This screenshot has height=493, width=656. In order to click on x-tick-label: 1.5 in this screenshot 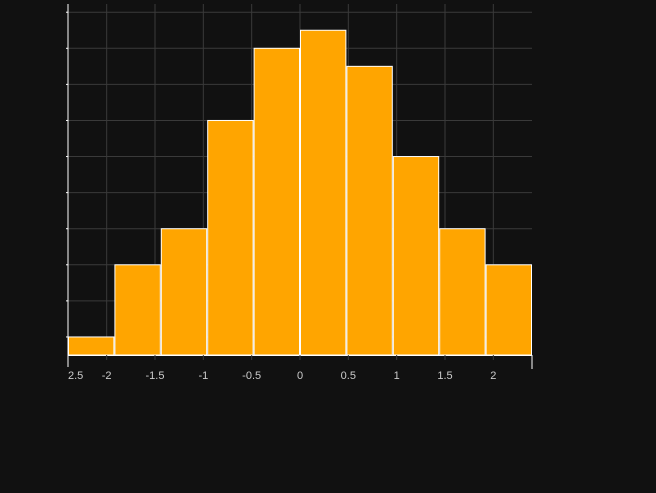, I will do `click(444, 376)`.